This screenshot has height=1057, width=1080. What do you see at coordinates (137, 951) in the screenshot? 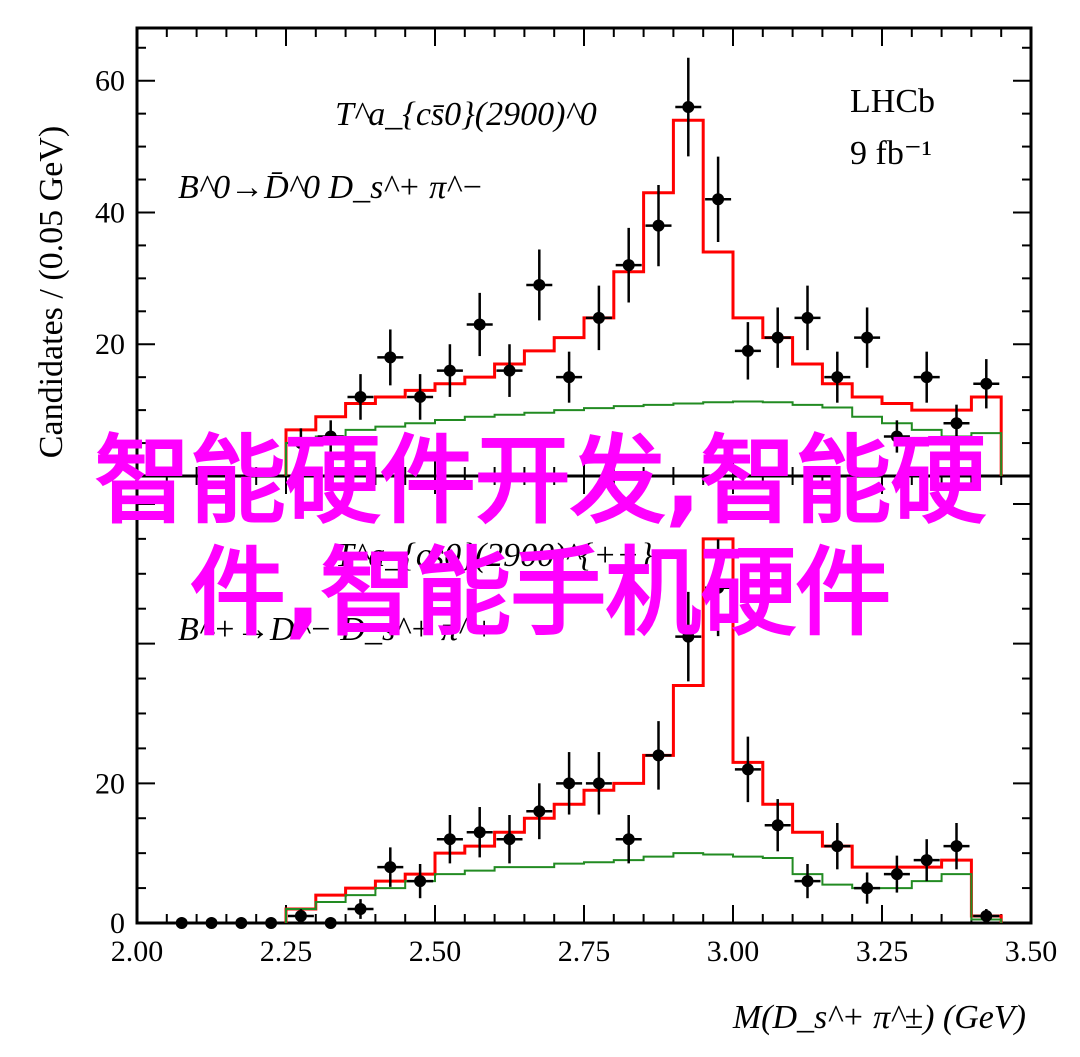
I see `x-tick-label: 2.00` at bounding box center [137, 951].